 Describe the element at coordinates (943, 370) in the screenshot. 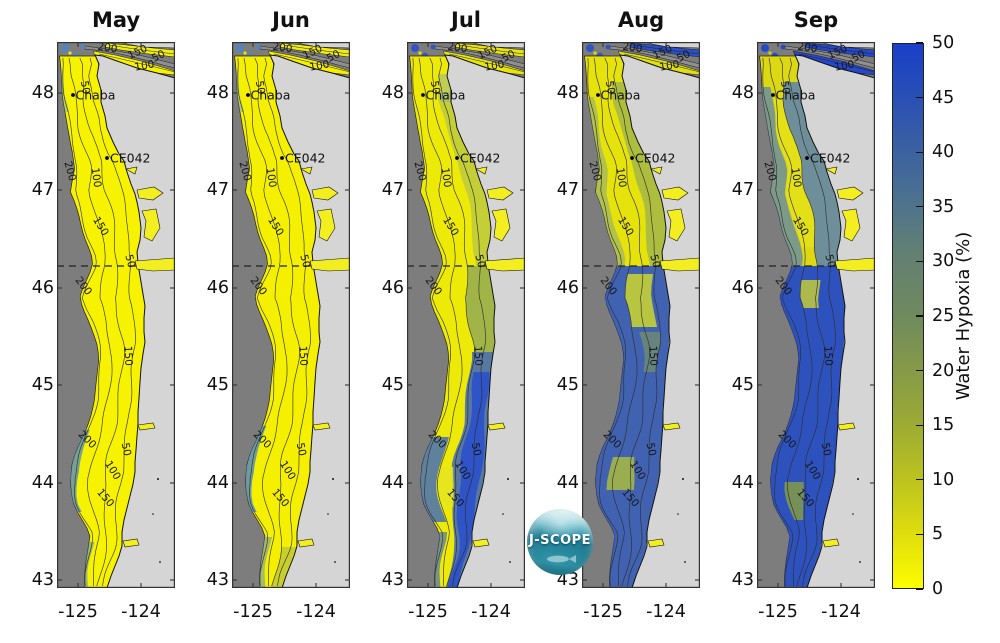

I see `colorbar-tick-label: 20` at that location.